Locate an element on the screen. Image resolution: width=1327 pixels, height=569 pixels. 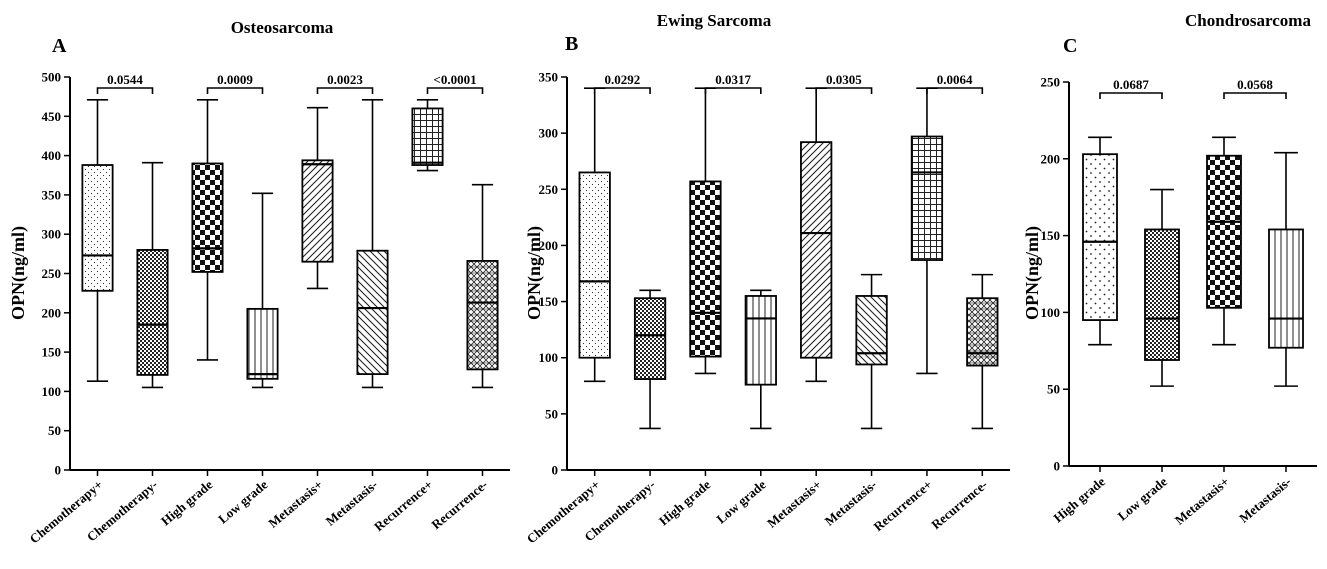
y-tick-label: 450 is located at coordinates (52, 116).